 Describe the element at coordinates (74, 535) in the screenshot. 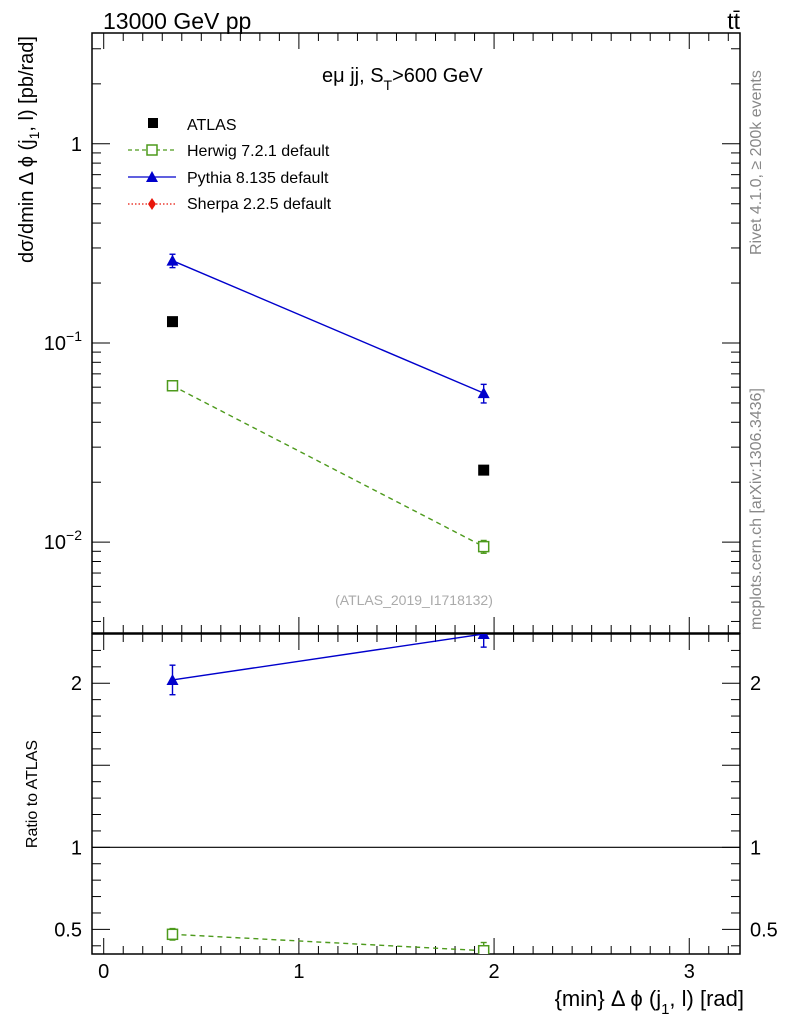

I see `y-tick-label-exp: −2` at that location.